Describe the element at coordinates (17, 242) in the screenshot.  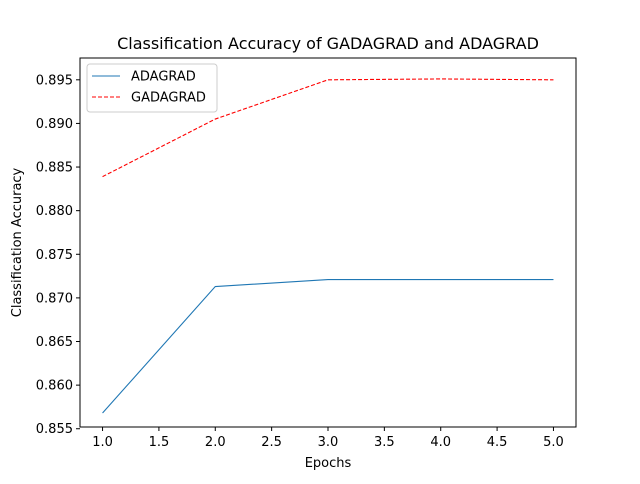
I see `y-axis-label: Classification Accuracy` at that location.